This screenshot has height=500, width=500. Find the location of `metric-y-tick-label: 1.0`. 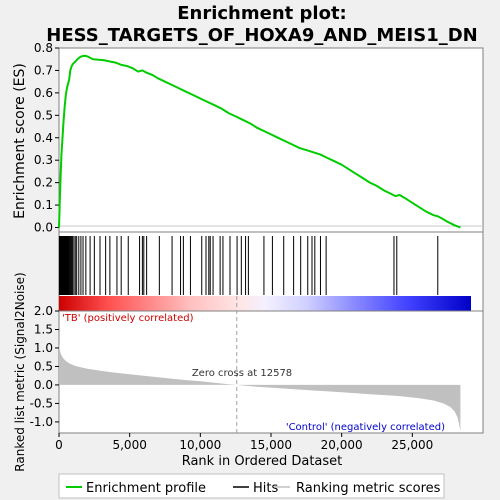

metric-y-tick-label: 1.0 is located at coordinates (43, 348).